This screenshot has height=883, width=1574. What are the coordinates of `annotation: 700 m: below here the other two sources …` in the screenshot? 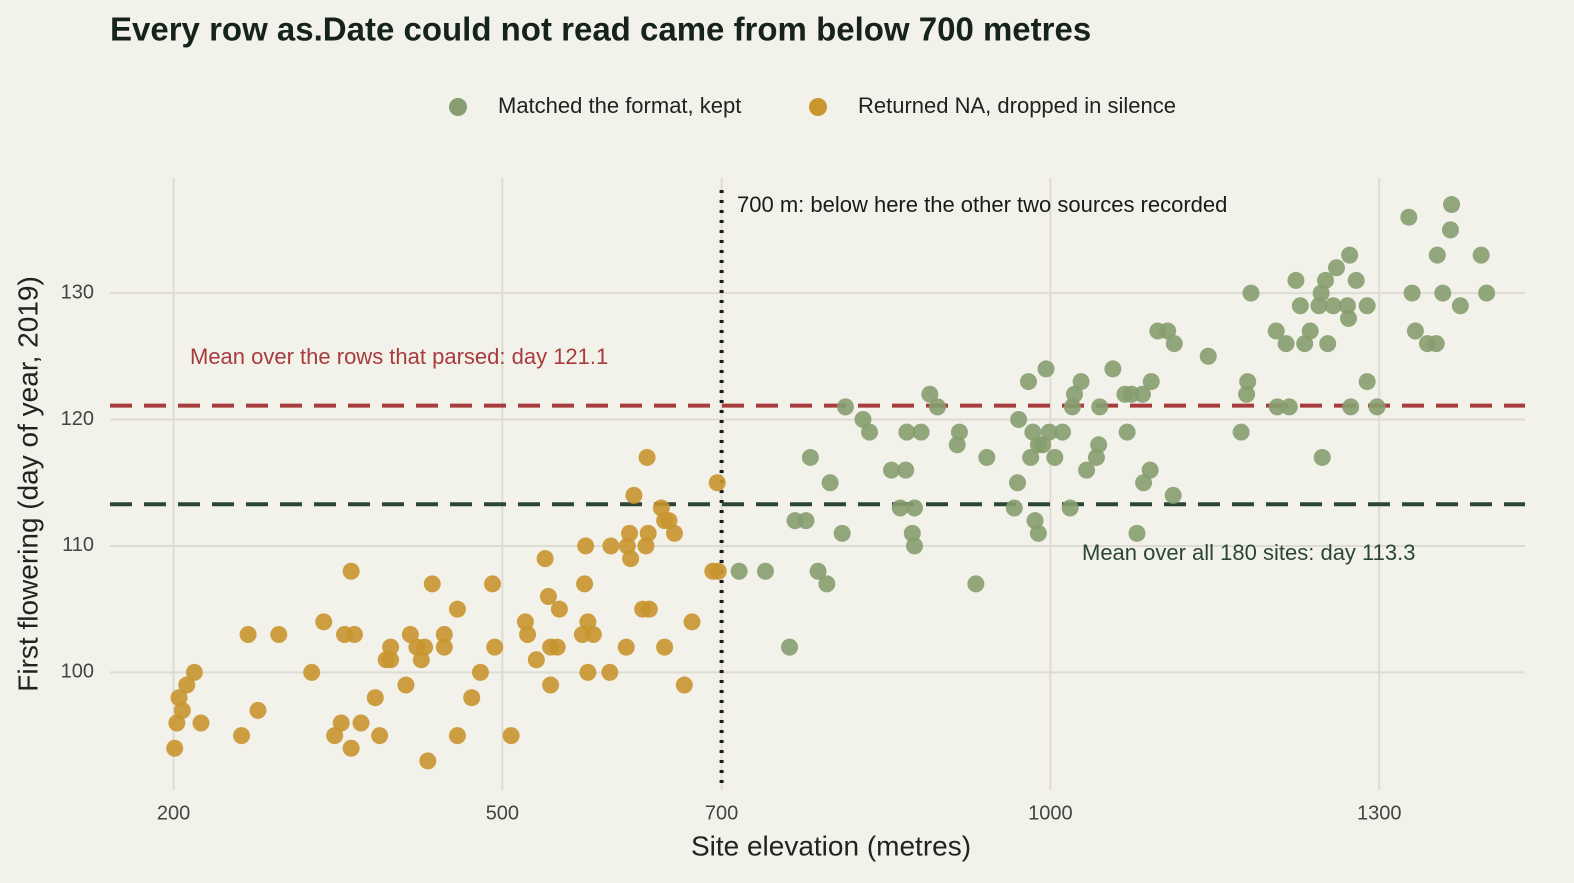 It's located at (982, 204).